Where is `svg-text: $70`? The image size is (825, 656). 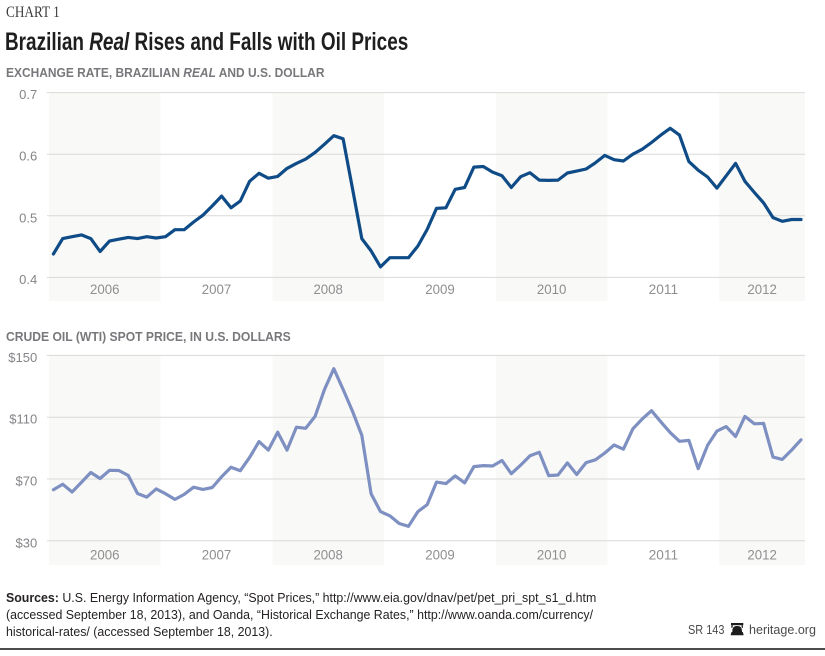
svg-text: $70 is located at coordinates (26, 481).